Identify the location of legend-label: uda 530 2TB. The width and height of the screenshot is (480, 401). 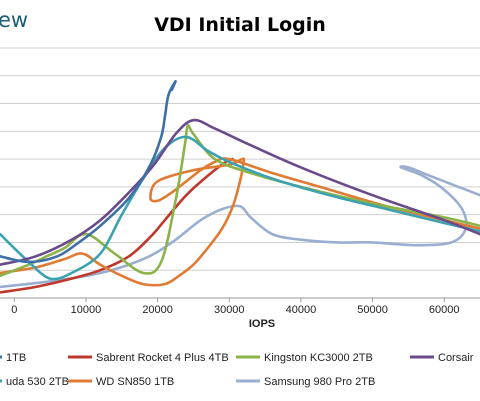
(37, 382).